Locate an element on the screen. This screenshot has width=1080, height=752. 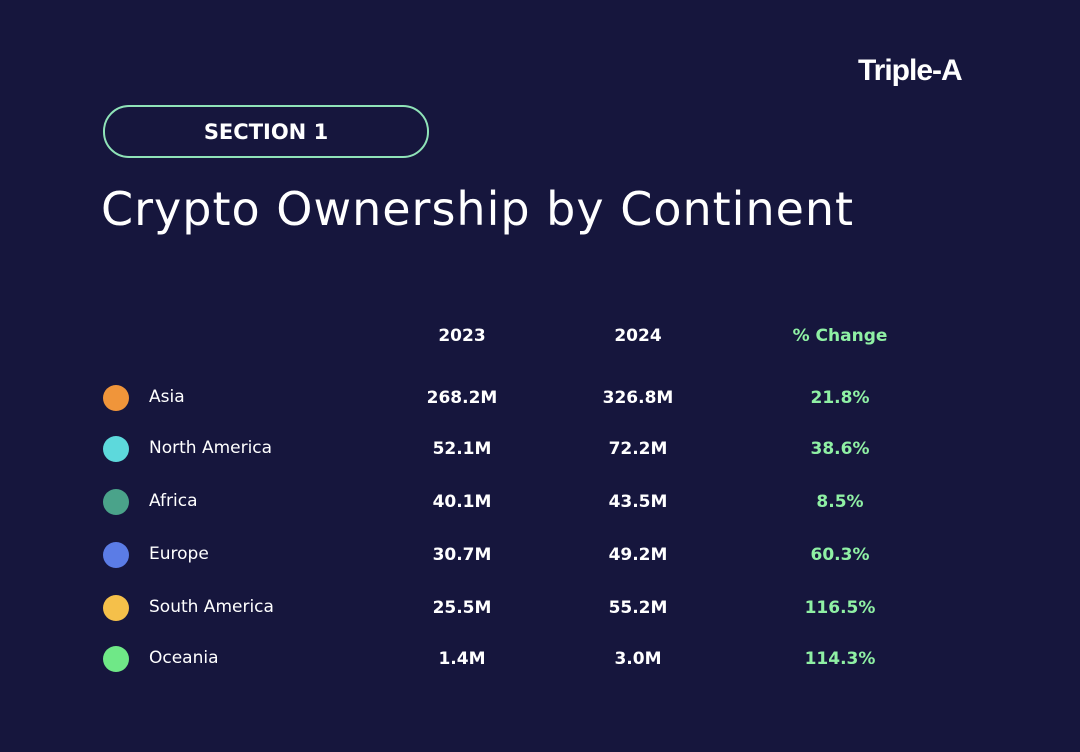
table-row: South America 25.5M 55.2M 116.5% is located at coordinates (540, 608).